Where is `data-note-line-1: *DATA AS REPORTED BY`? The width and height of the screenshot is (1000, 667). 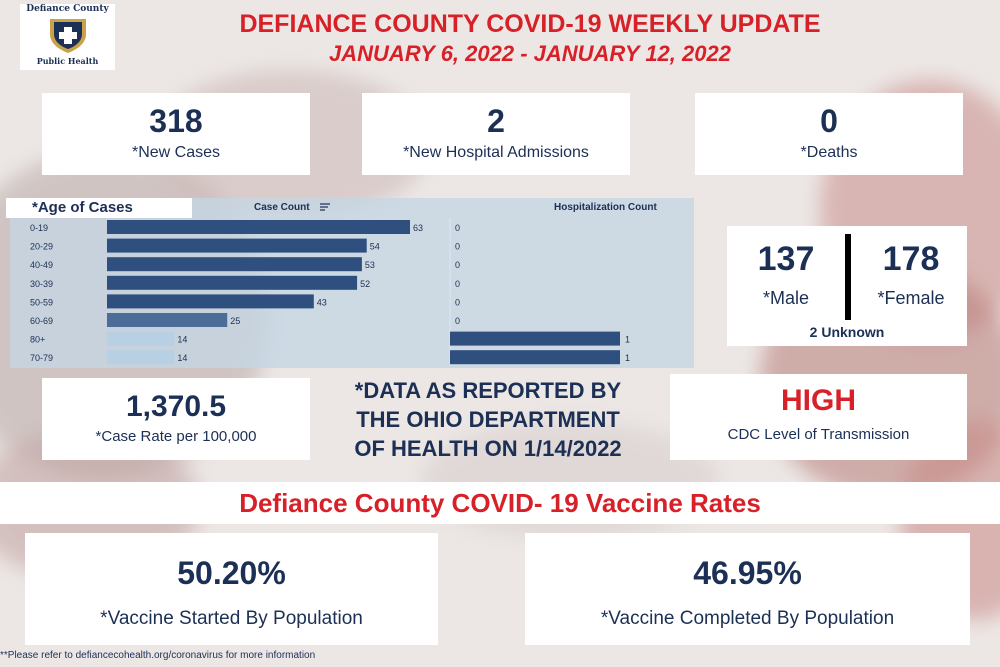 data-note-line-1: *DATA AS REPORTED BY is located at coordinates (488, 390).